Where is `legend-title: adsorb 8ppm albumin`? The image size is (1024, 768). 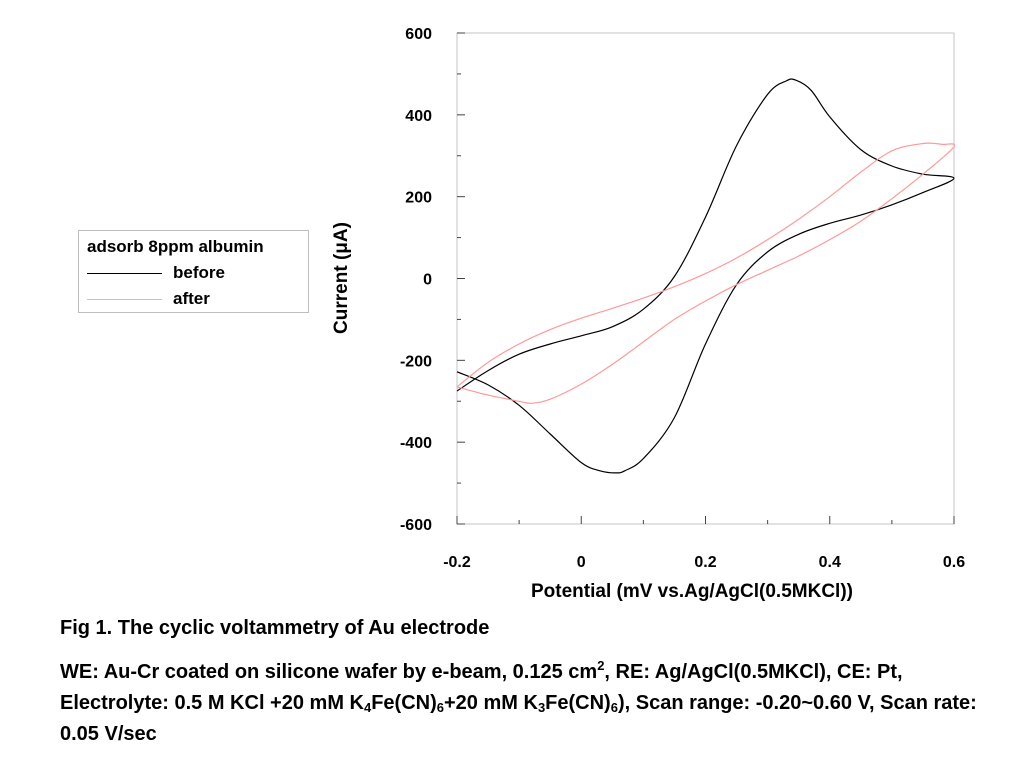 legend-title: adsorb 8ppm albumin is located at coordinates (175, 246).